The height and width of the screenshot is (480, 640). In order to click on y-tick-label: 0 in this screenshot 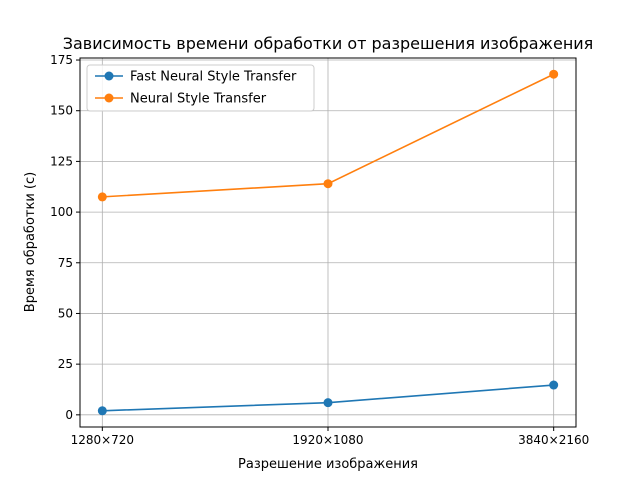, I will do `click(69, 415)`.